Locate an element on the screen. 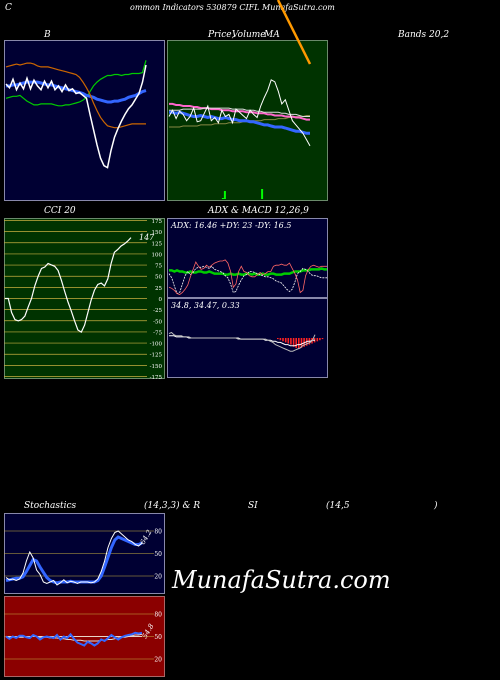  cci-tick-label: -50 is located at coordinates (157, 322).